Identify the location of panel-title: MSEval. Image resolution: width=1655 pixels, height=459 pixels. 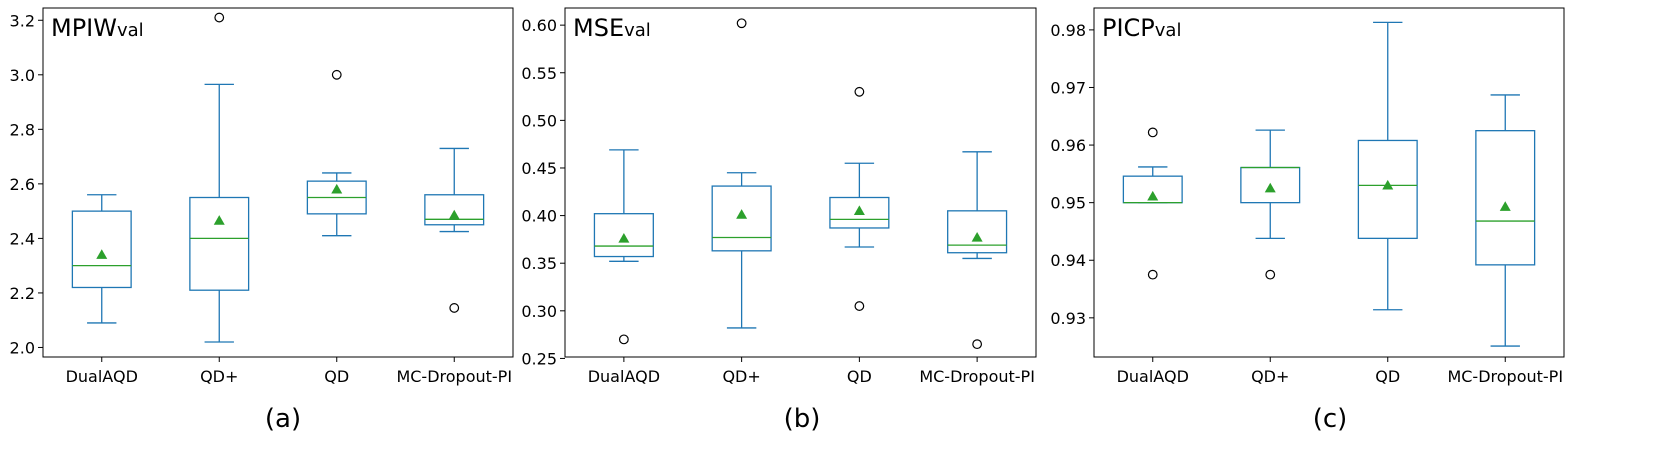
(612, 28).